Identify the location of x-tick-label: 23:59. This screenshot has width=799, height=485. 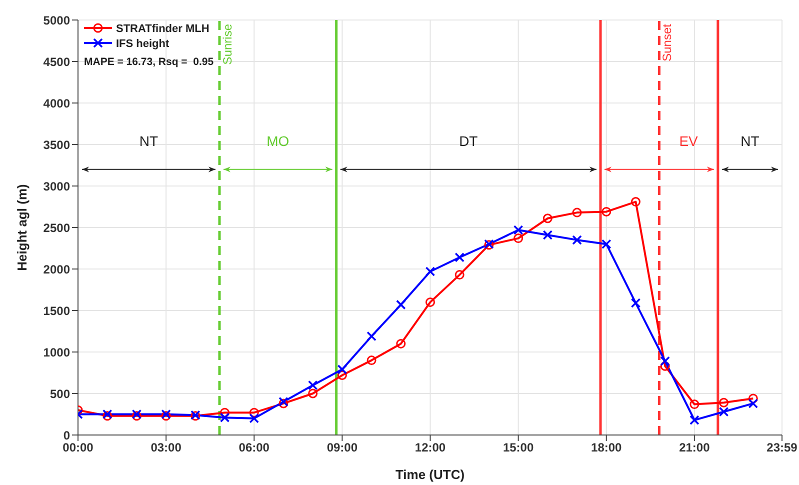
(782, 447).